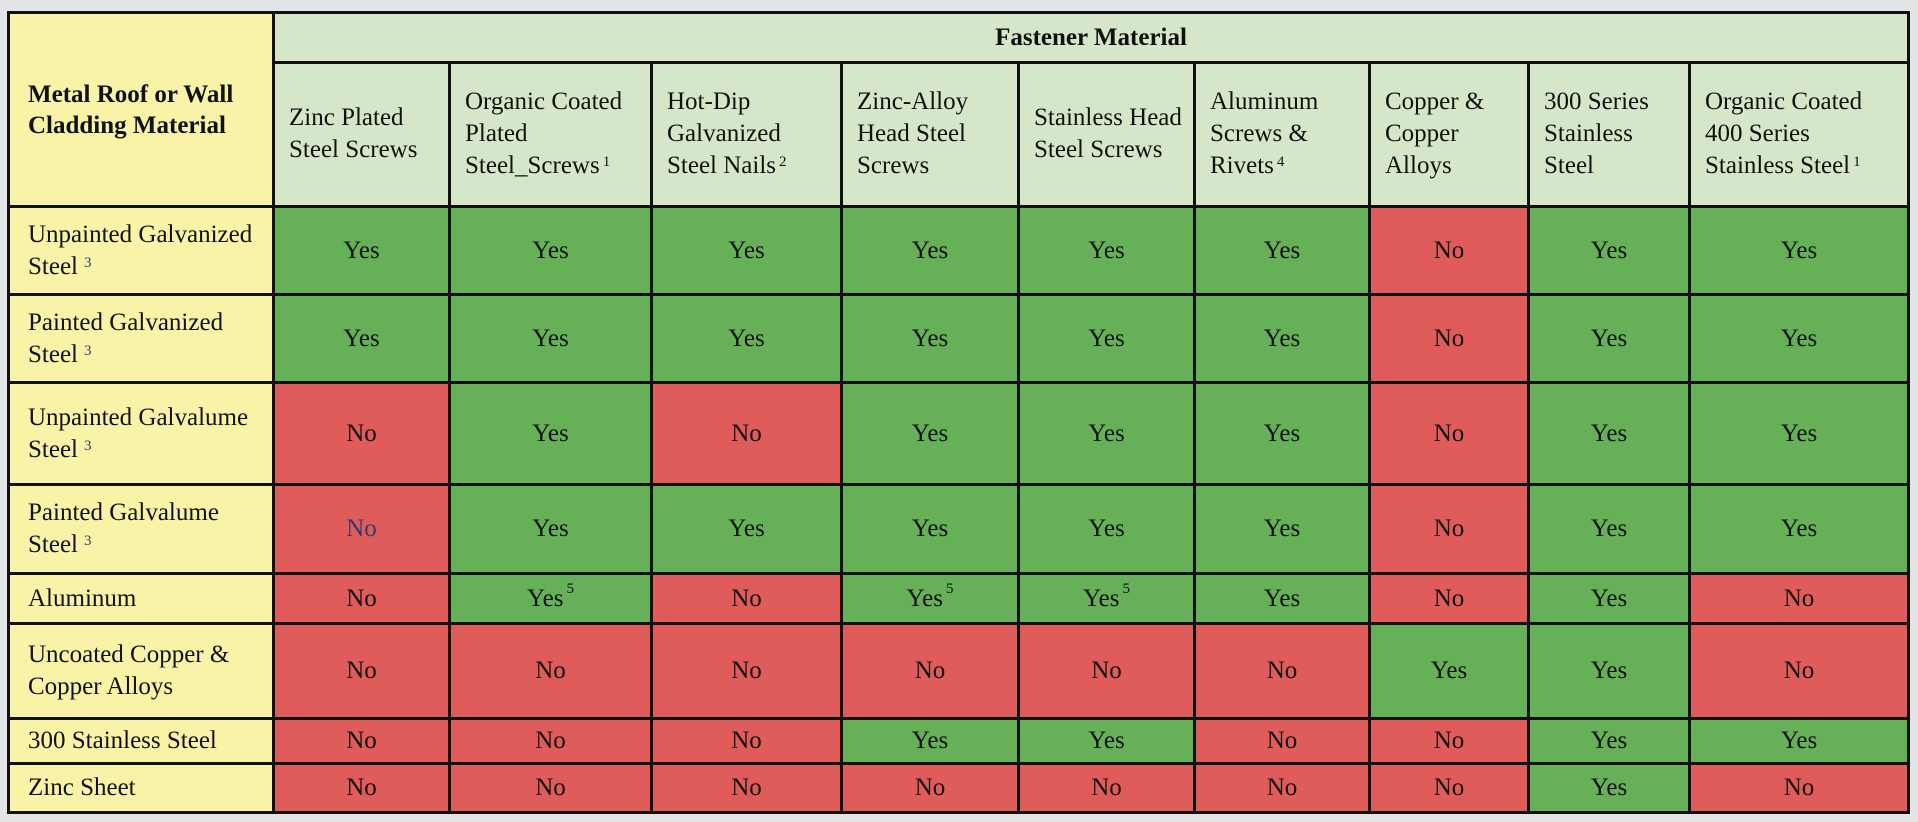 This screenshot has width=1918, height=822. What do you see at coordinates (141, 433) in the screenshot?
I see `row-header: Unpainted Galvalume Steel 3` at bounding box center [141, 433].